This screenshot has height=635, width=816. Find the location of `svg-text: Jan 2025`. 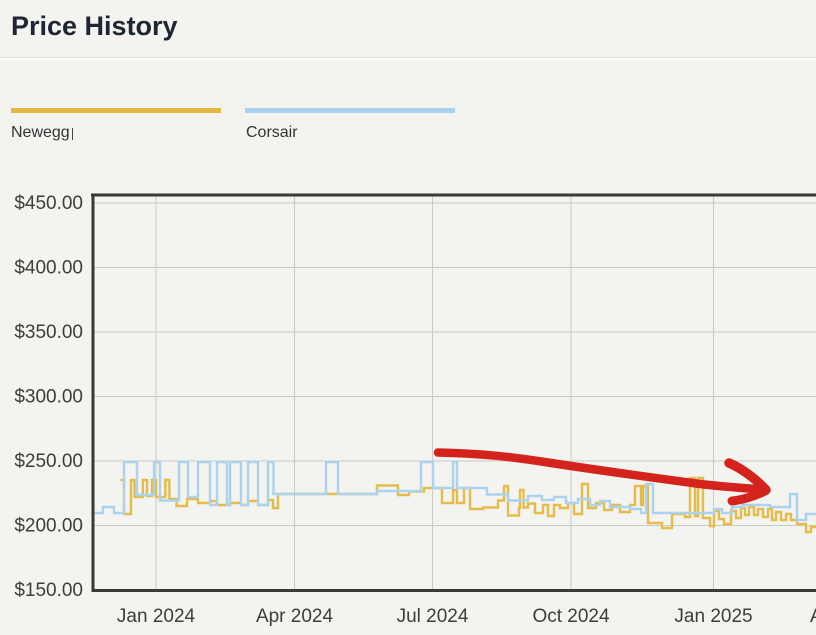

svg-text: Jan 2025 is located at coordinates (713, 616).